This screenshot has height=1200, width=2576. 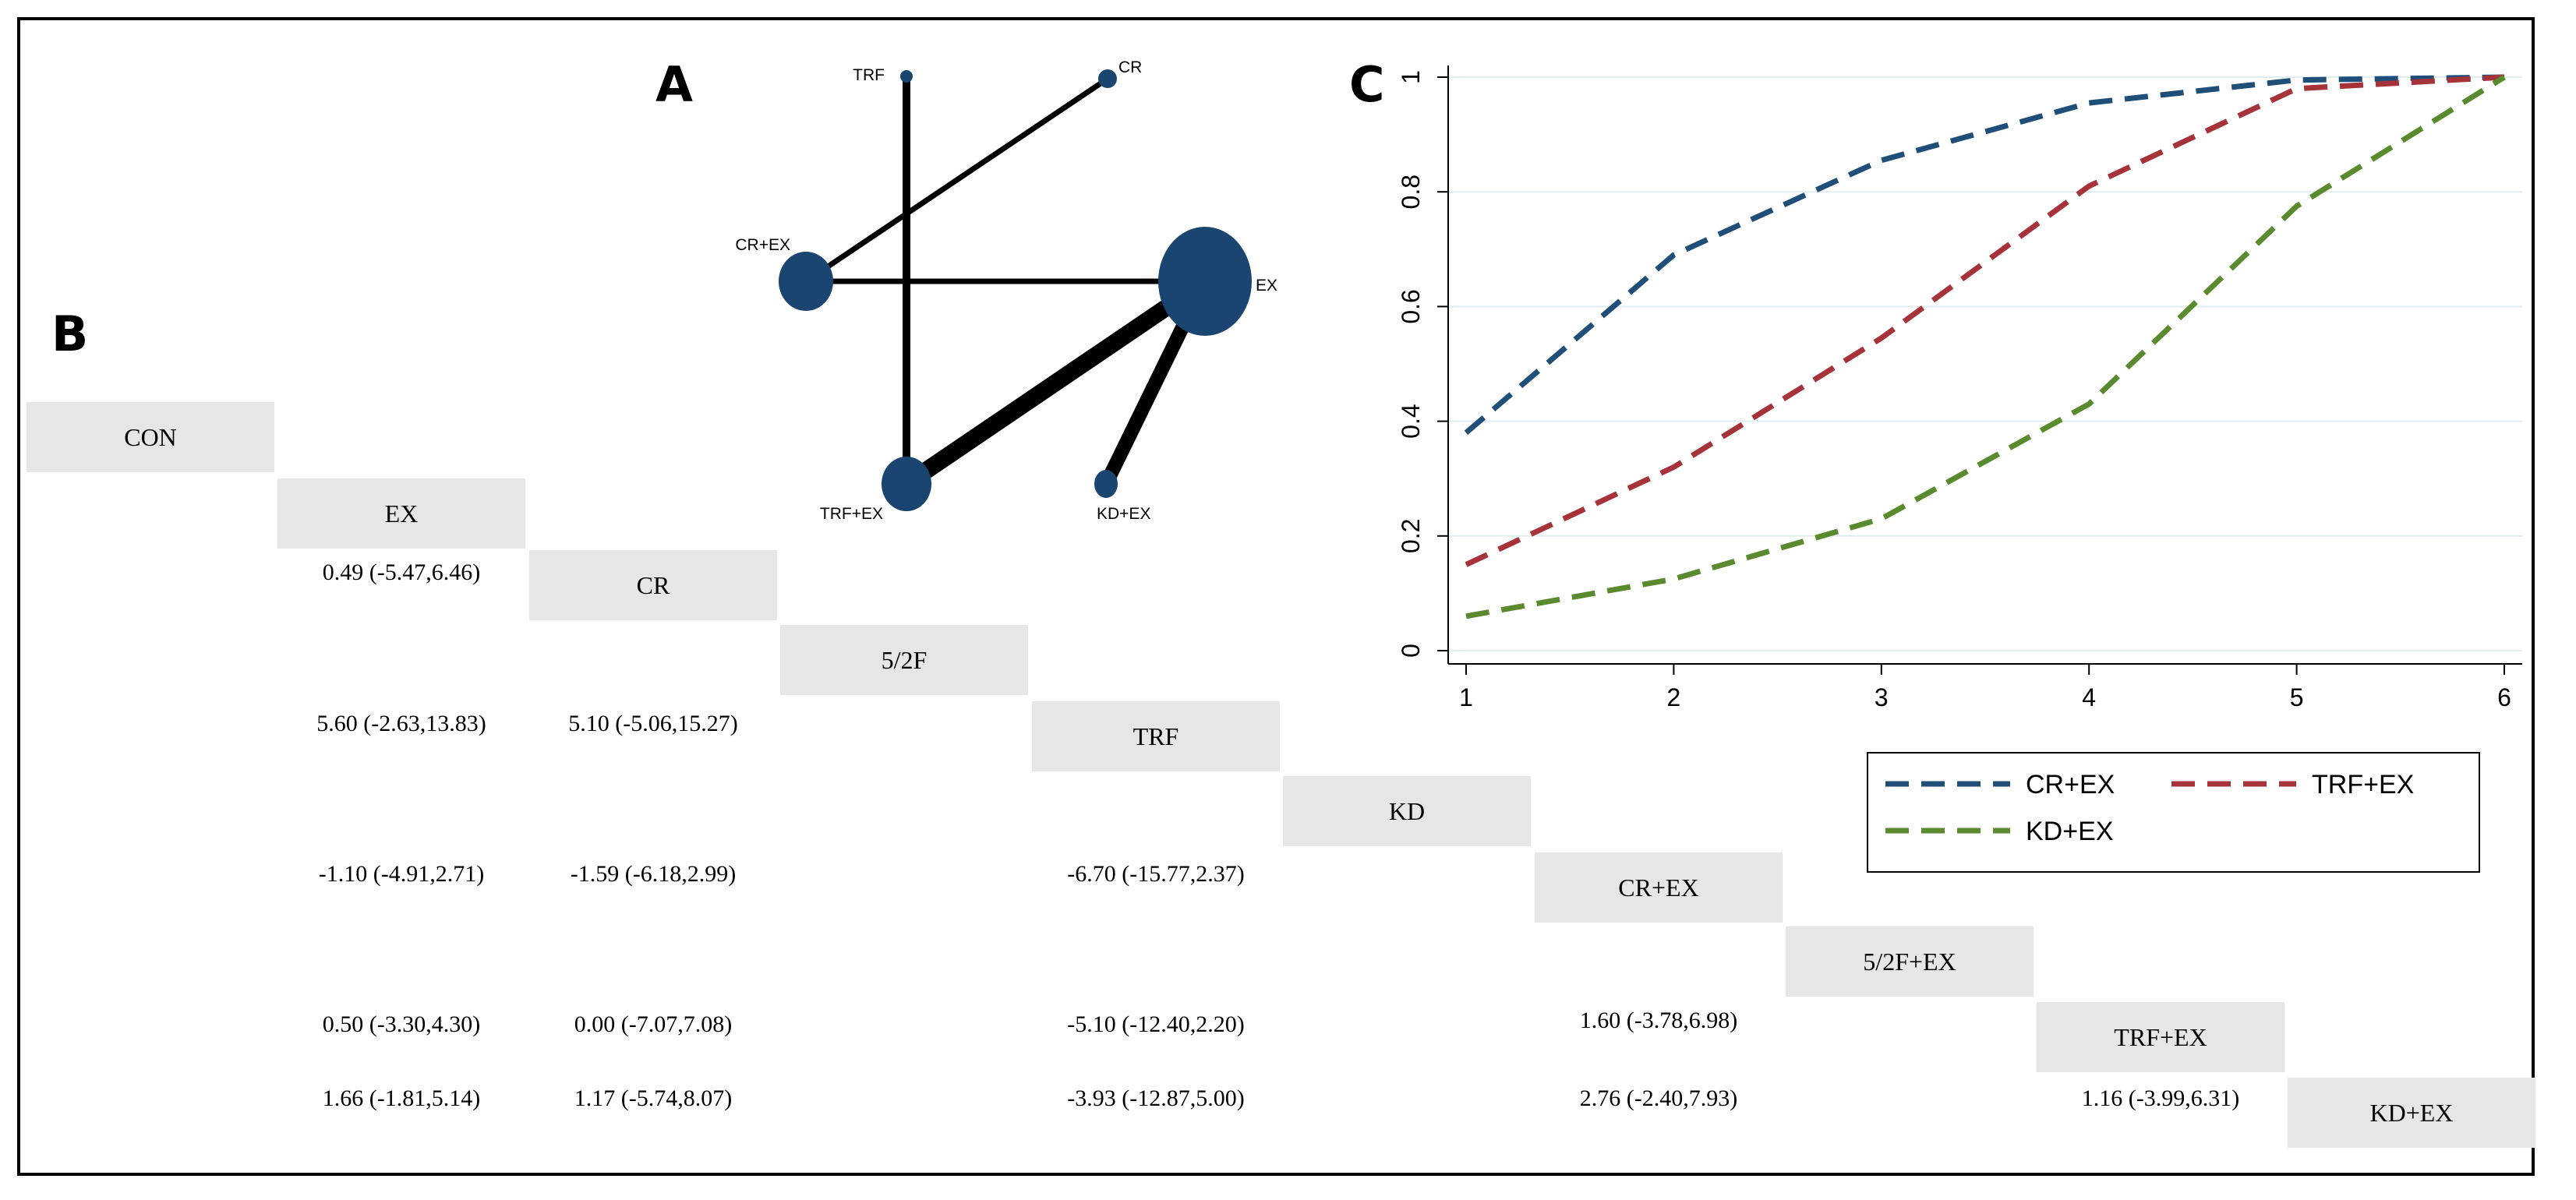 I want to click on x-tick-label: 2, so click(x=1674, y=697).